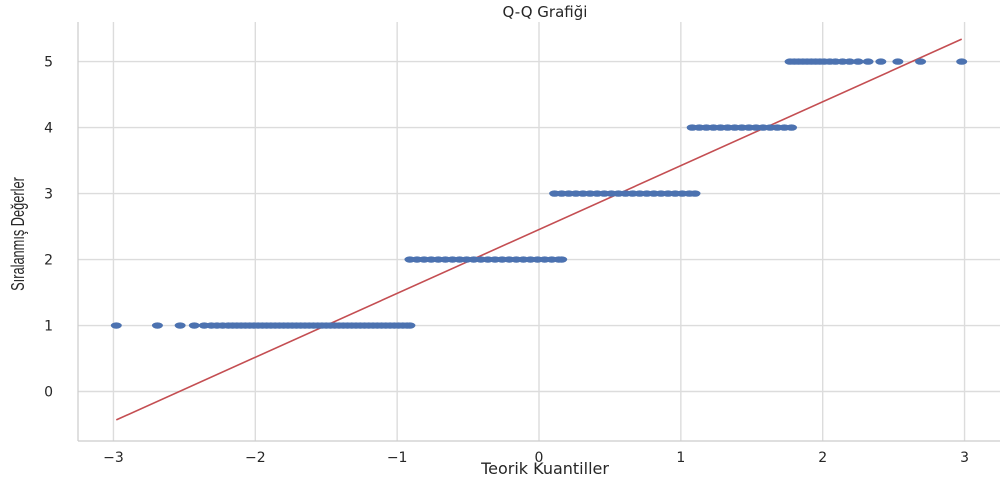 Image resolution: width=1007 pixels, height=482 pixels. Describe the element at coordinates (822, 458) in the screenshot. I see `x-tick-label: 2` at that location.